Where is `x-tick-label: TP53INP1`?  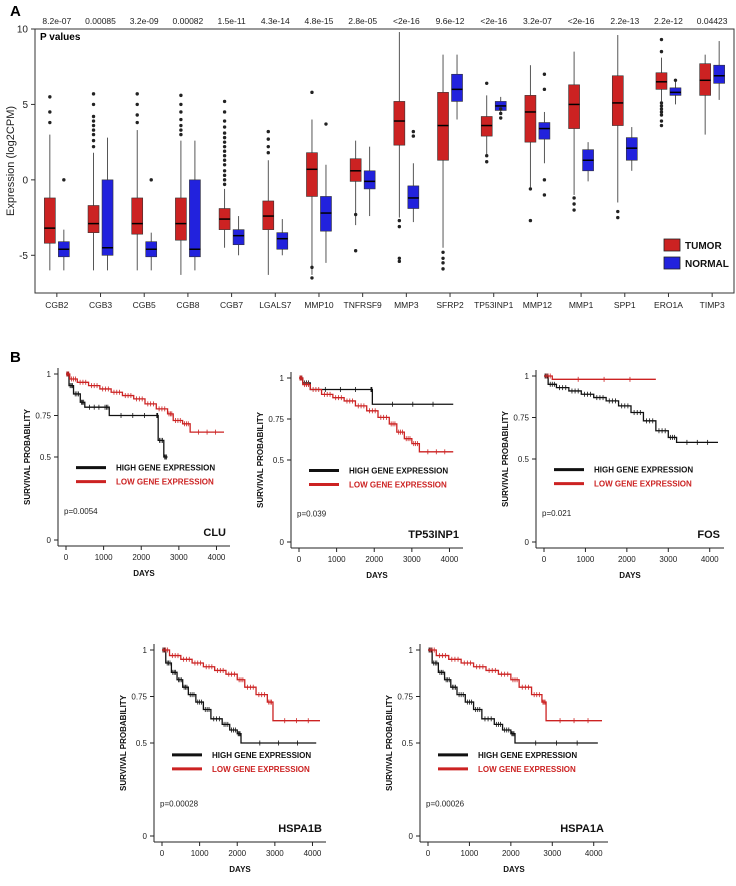
x-tick-label: TP53INP1 is located at coordinates (493, 305).